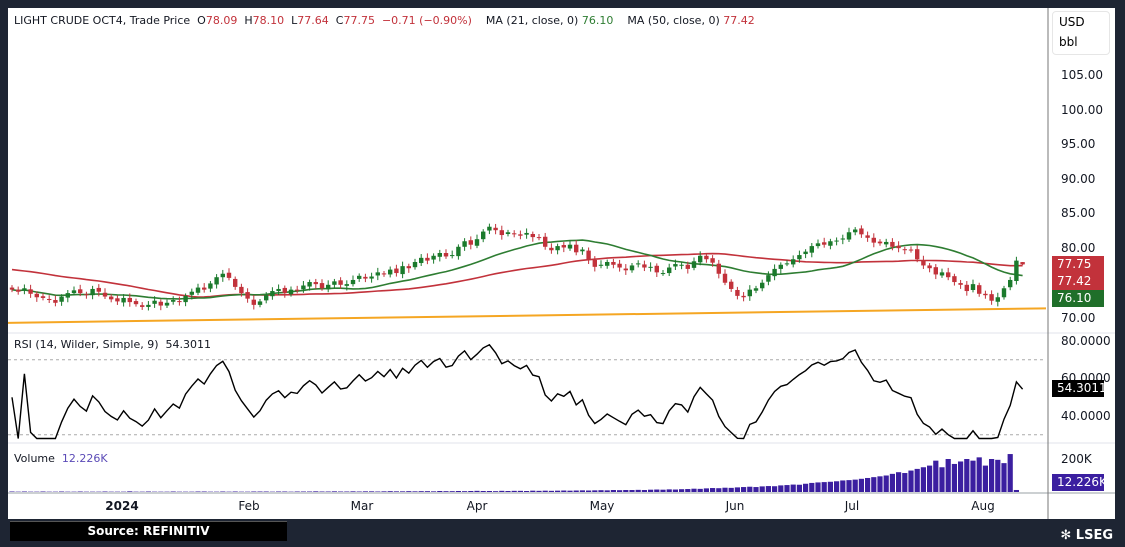 This screenshot has width=1125, height=547. I want to click on brand-label: LSEG, so click(1094, 535).